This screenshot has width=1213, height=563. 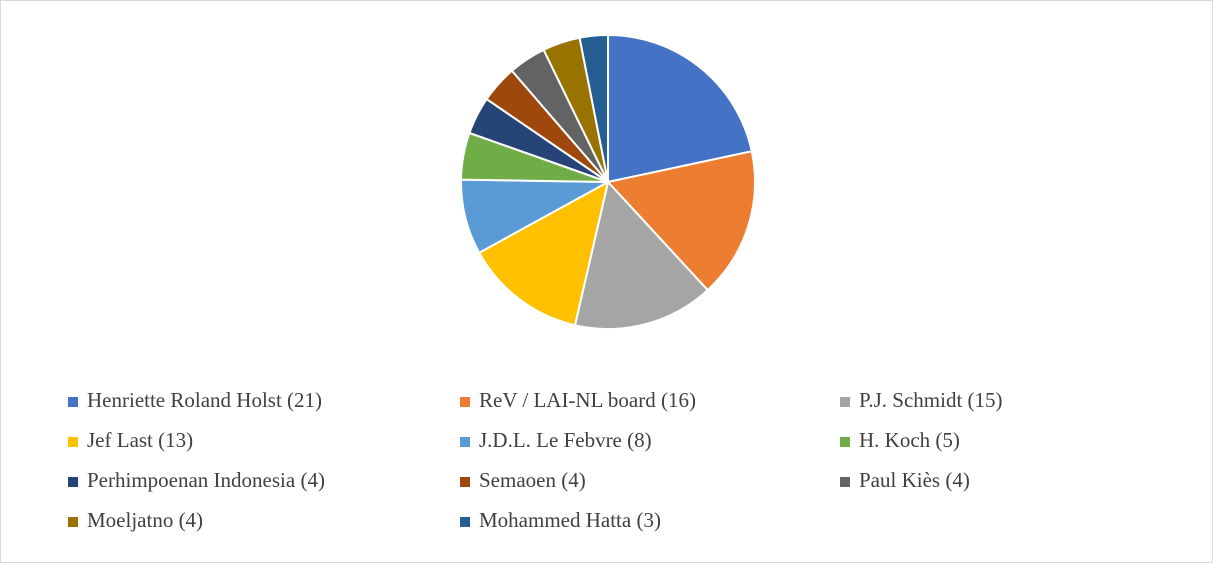 I want to click on legend-label: H. Koch (5), so click(x=909, y=440).